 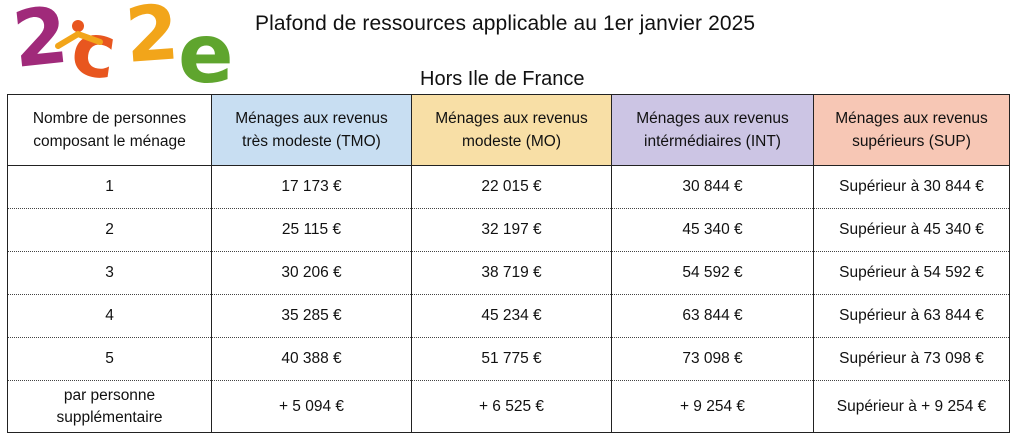 I want to click on svg-text: e, so click(x=206, y=50).